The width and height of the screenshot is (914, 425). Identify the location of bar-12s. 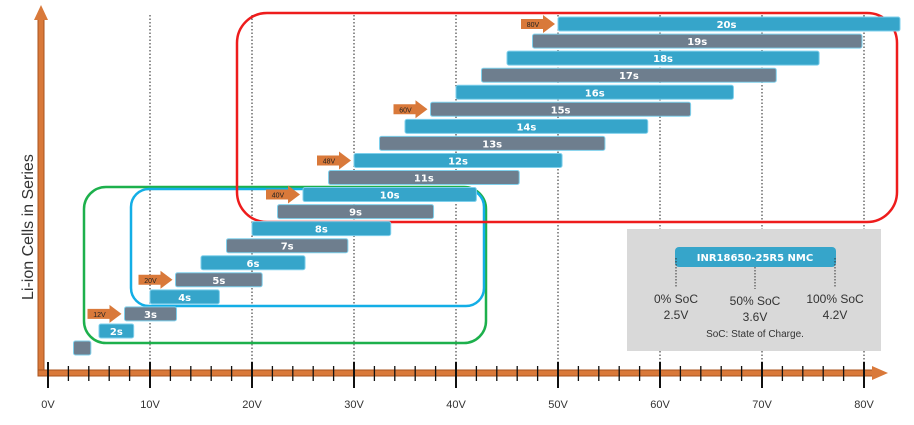
(458, 160).